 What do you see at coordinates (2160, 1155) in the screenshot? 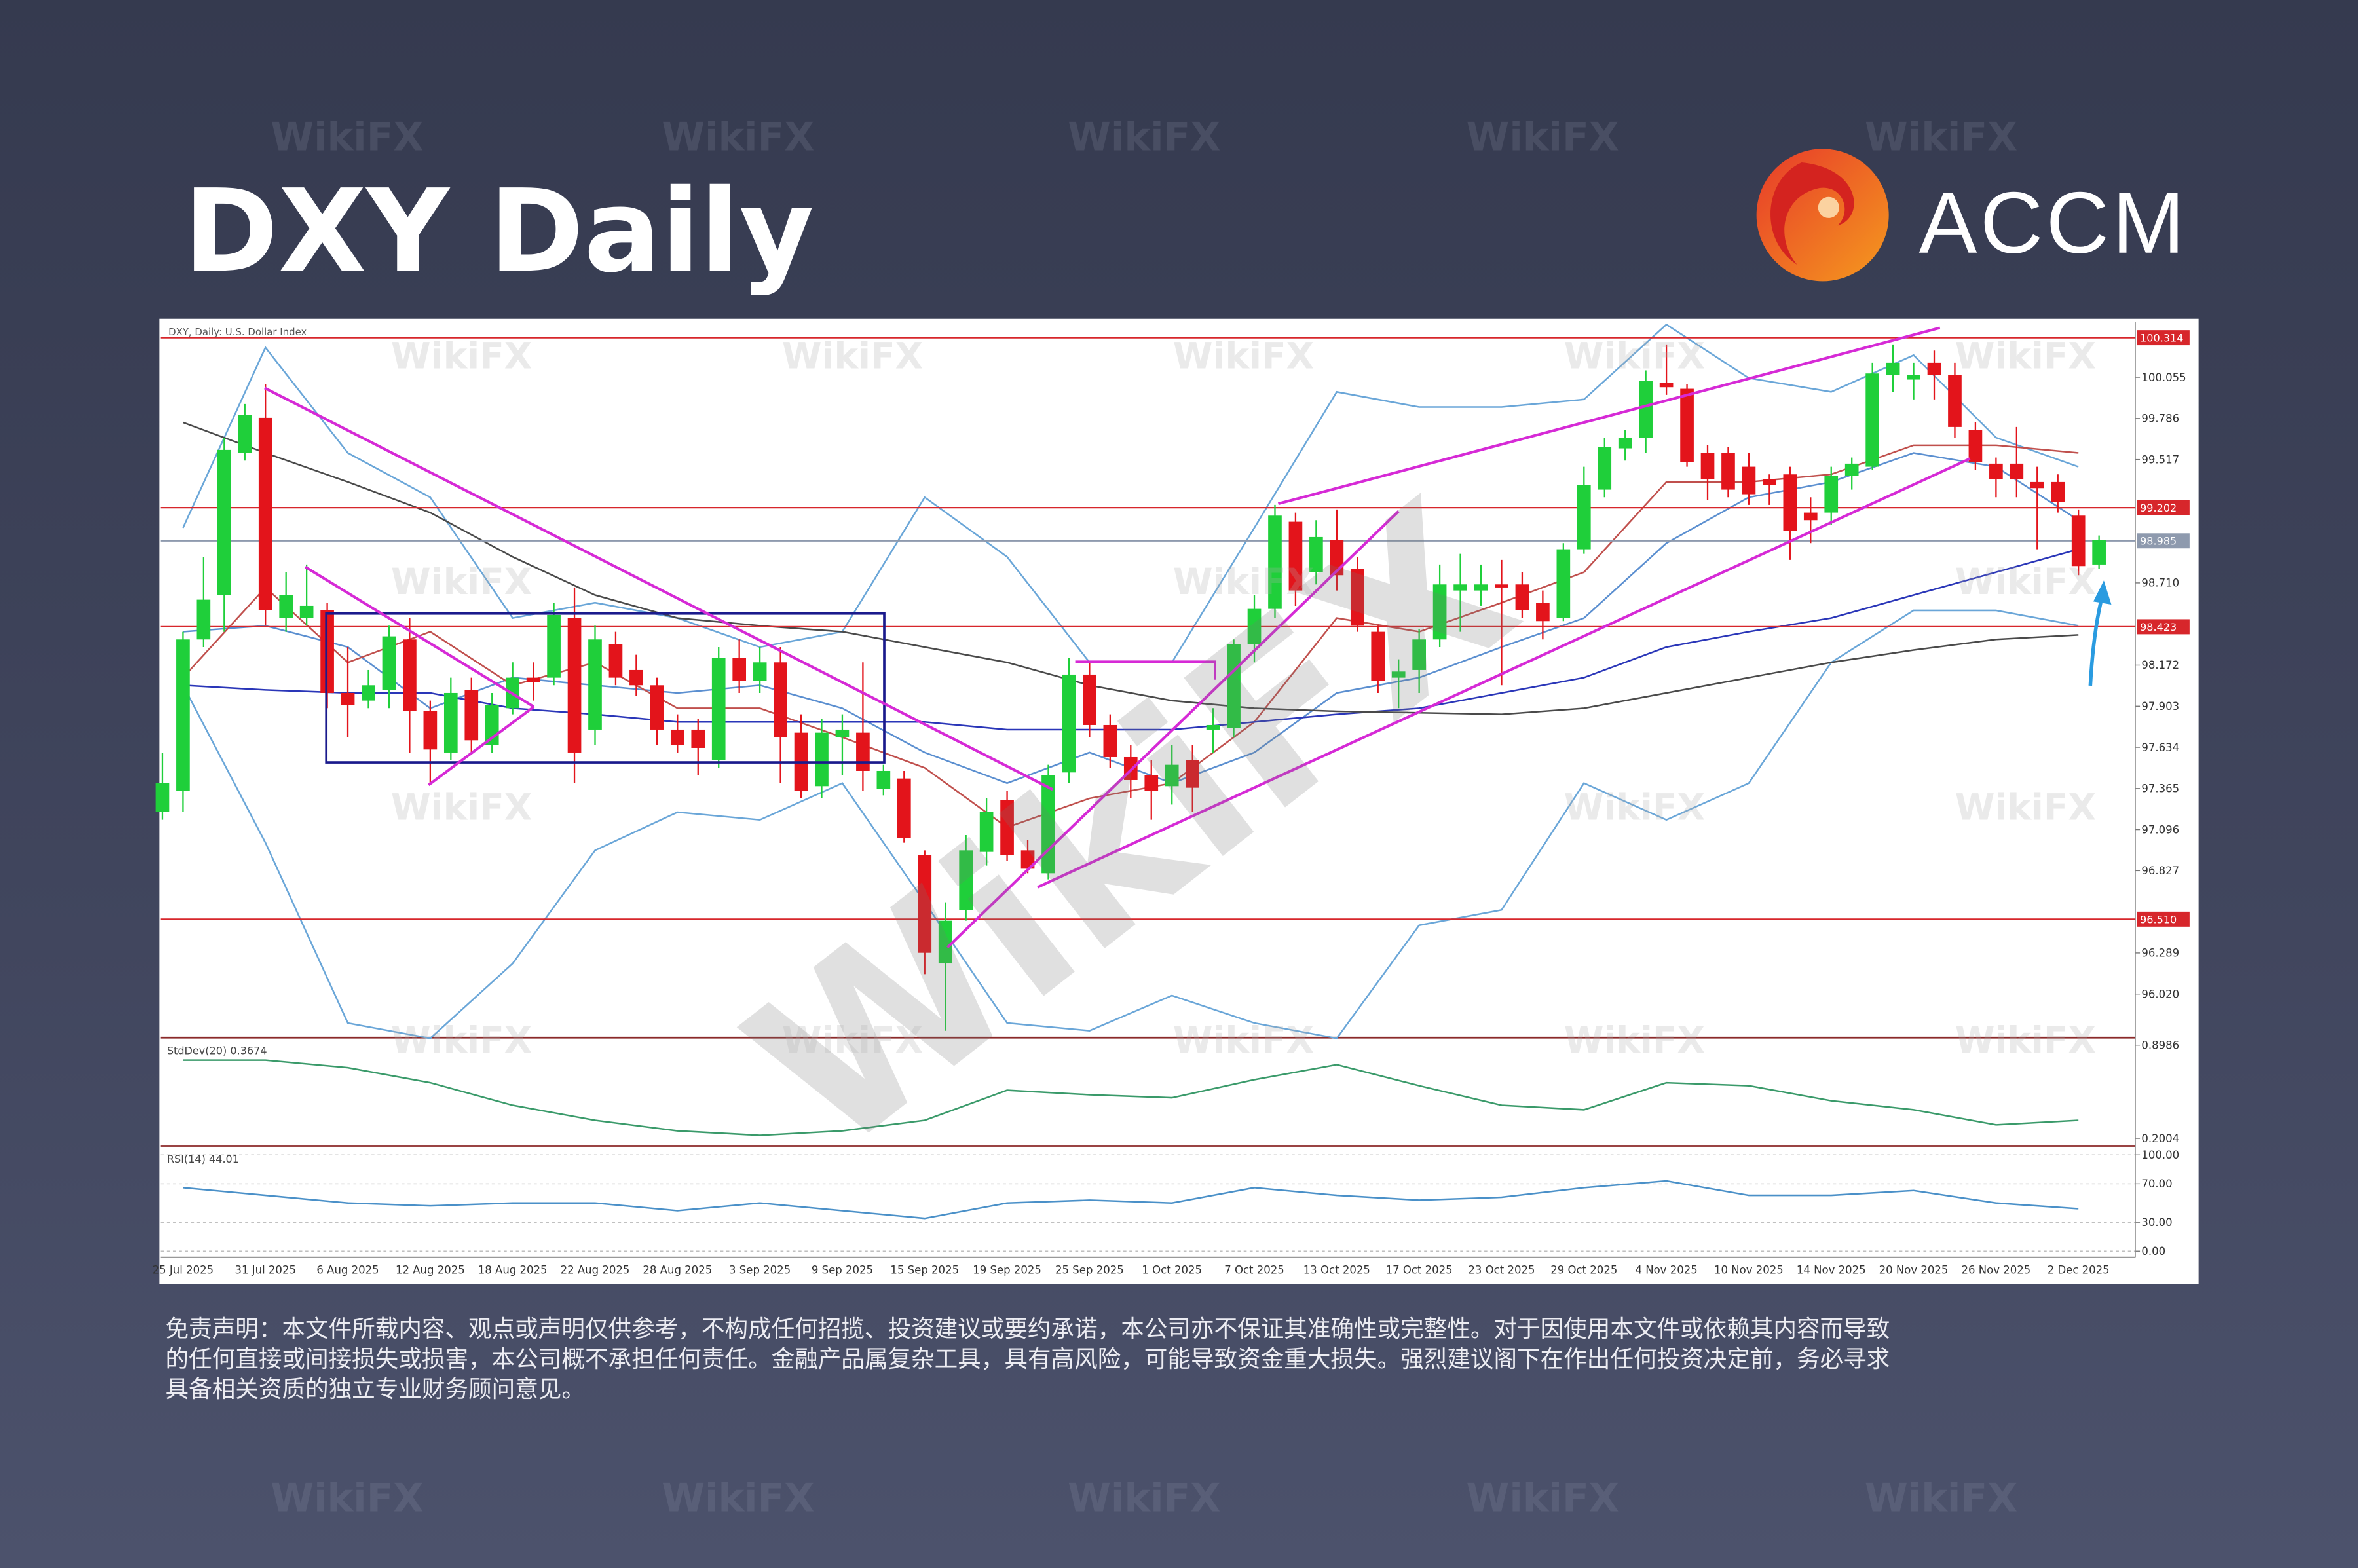
I see `y-tick-label: 100.00` at bounding box center [2160, 1155].